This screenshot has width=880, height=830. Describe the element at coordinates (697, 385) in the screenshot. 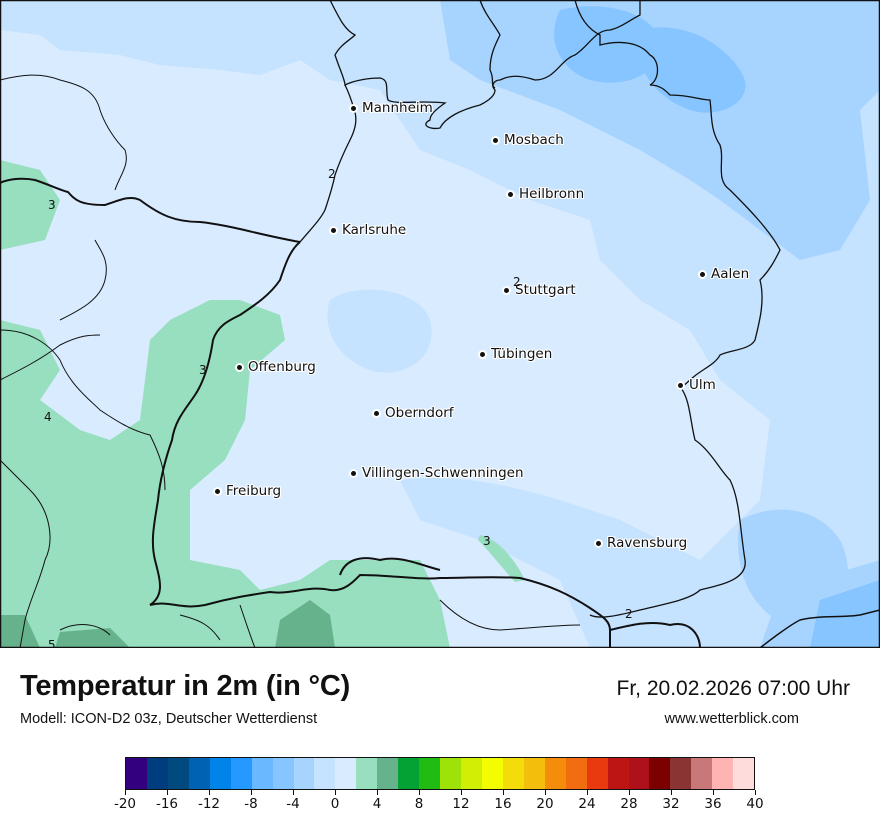

I see `city-ulm: Ulm` at that location.